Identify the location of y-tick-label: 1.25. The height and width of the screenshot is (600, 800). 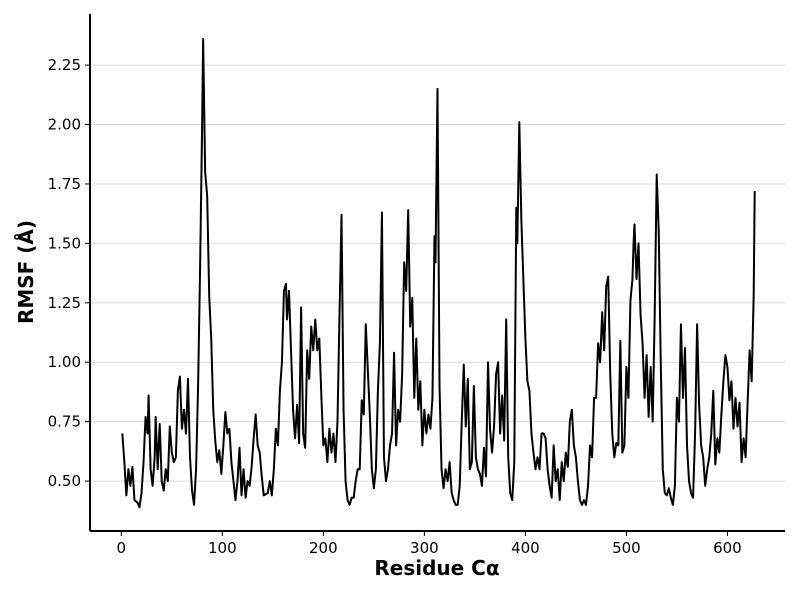
(64, 303).